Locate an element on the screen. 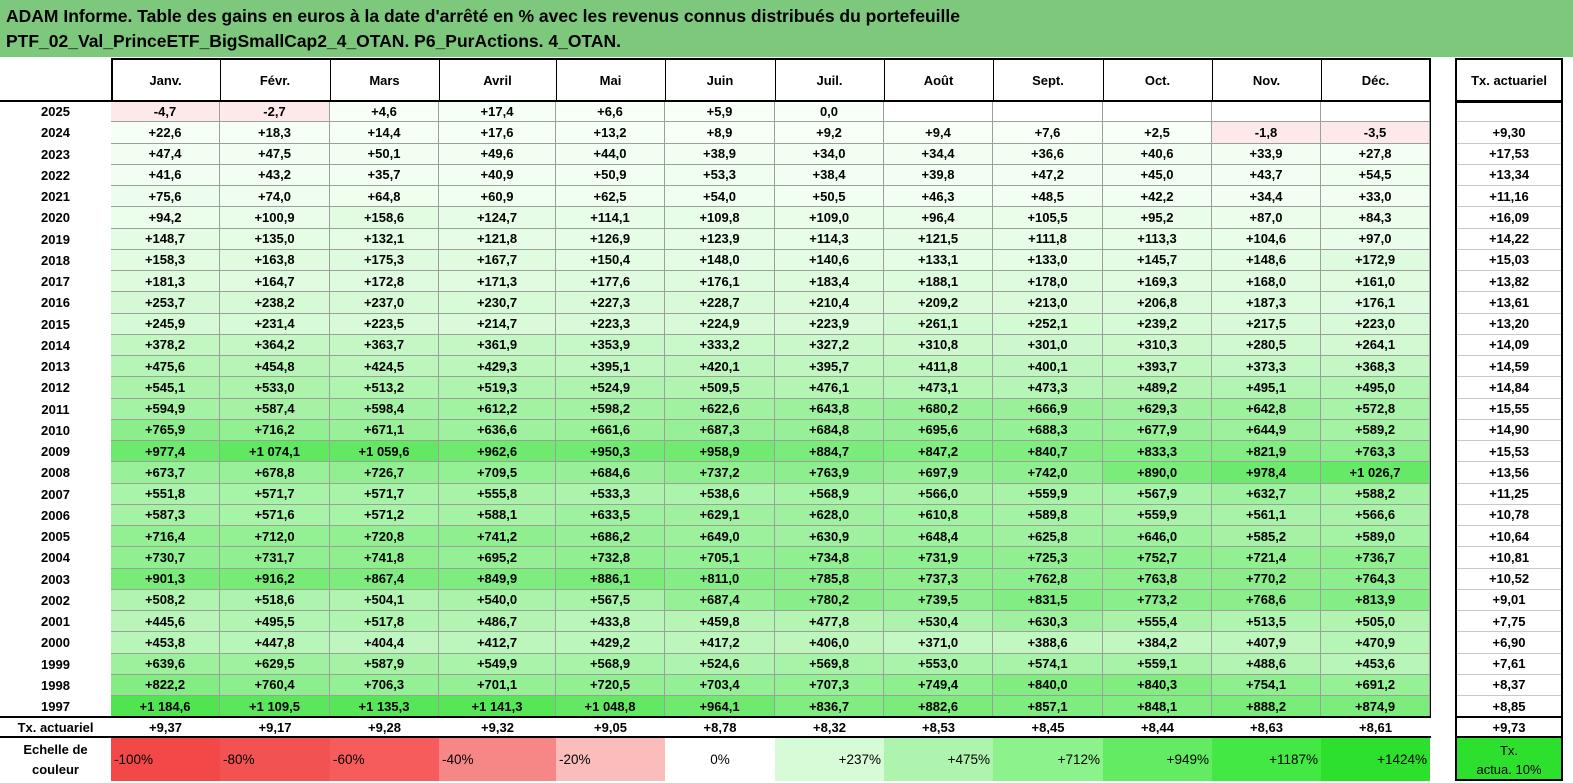  table-cell: +227,3 is located at coordinates (610, 303).